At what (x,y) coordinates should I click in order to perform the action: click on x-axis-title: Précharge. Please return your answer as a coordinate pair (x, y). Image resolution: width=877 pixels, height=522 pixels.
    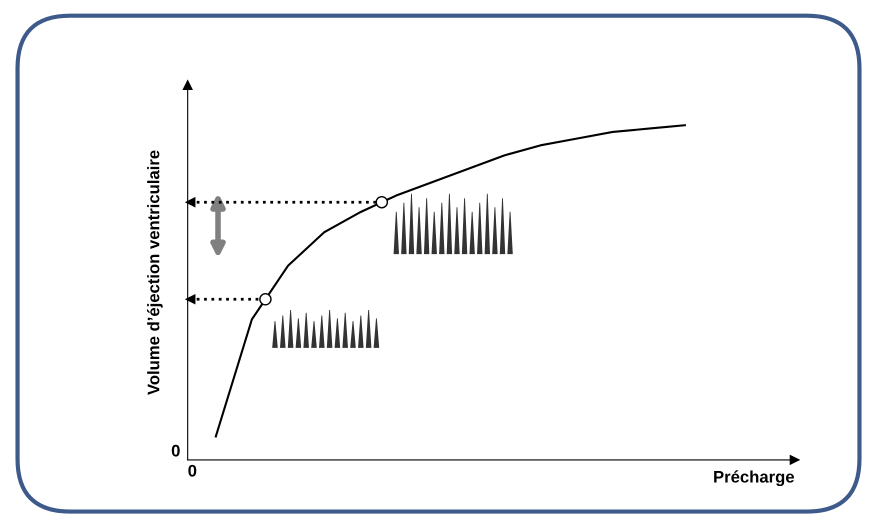
    Looking at the image, I should click on (754, 478).